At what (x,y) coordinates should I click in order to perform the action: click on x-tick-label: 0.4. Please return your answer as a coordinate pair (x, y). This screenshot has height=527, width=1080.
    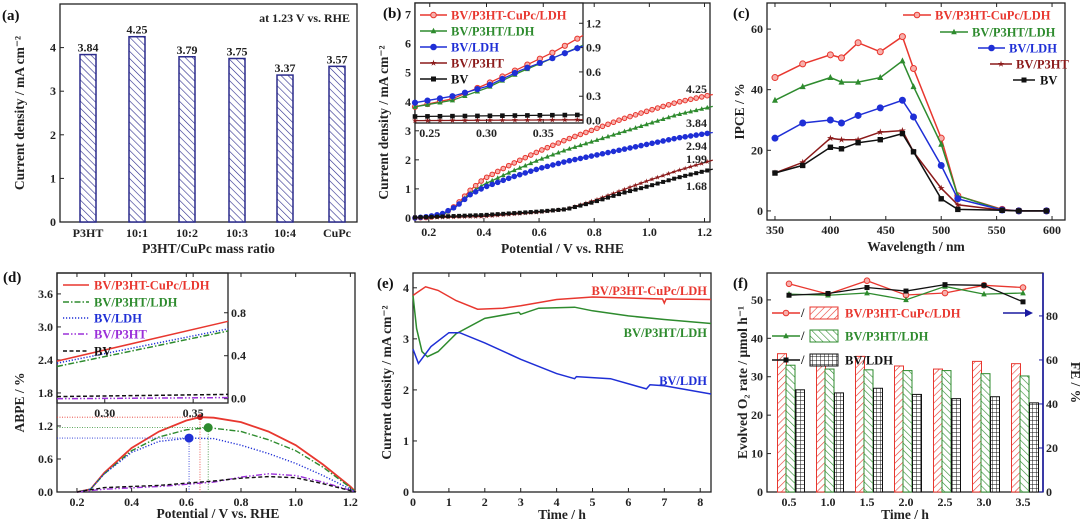
    Looking at the image, I should click on (483, 232).